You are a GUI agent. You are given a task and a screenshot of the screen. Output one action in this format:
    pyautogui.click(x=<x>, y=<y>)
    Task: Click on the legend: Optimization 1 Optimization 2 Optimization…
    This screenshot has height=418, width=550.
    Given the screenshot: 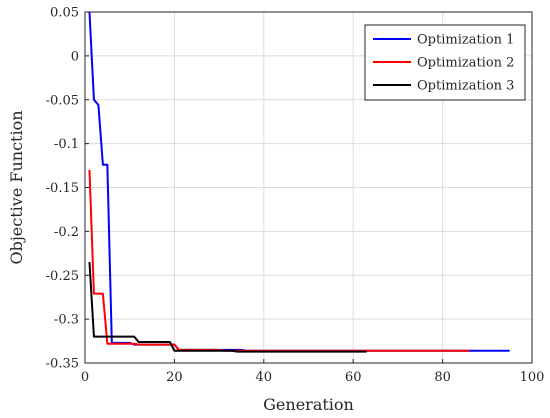 What is the action you would take?
    pyautogui.click(x=445, y=62)
    